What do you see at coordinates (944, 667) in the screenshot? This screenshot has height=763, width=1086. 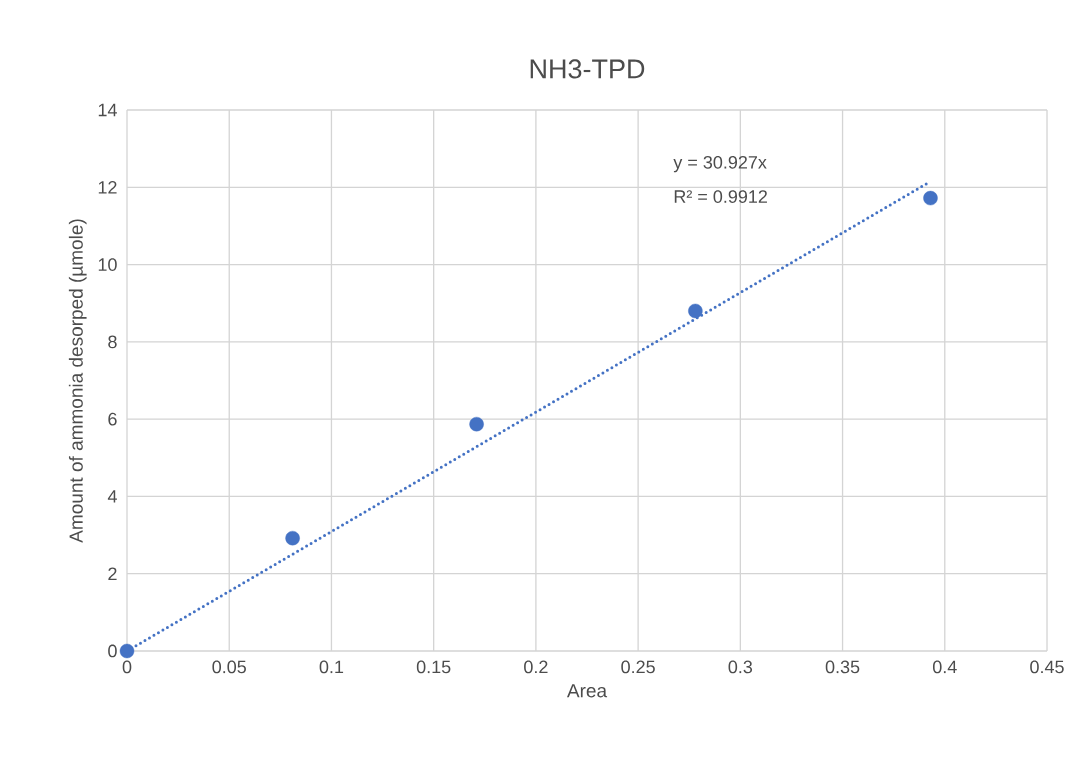 I see `x-tick-label: 0.4` at bounding box center [944, 667].